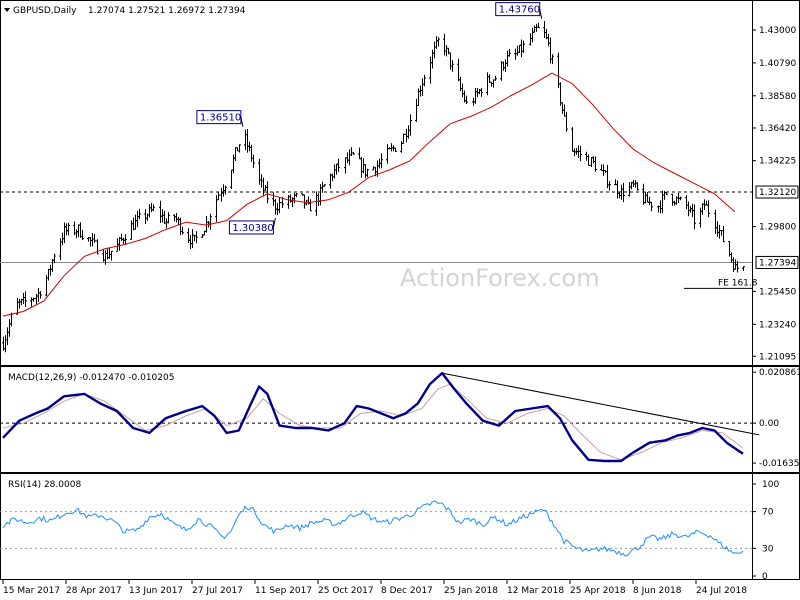 The width and height of the screenshot is (800, 600). Describe the element at coordinates (94, 591) in the screenshot. I see `x-axis-label: 28 Apr 2017` at that location.